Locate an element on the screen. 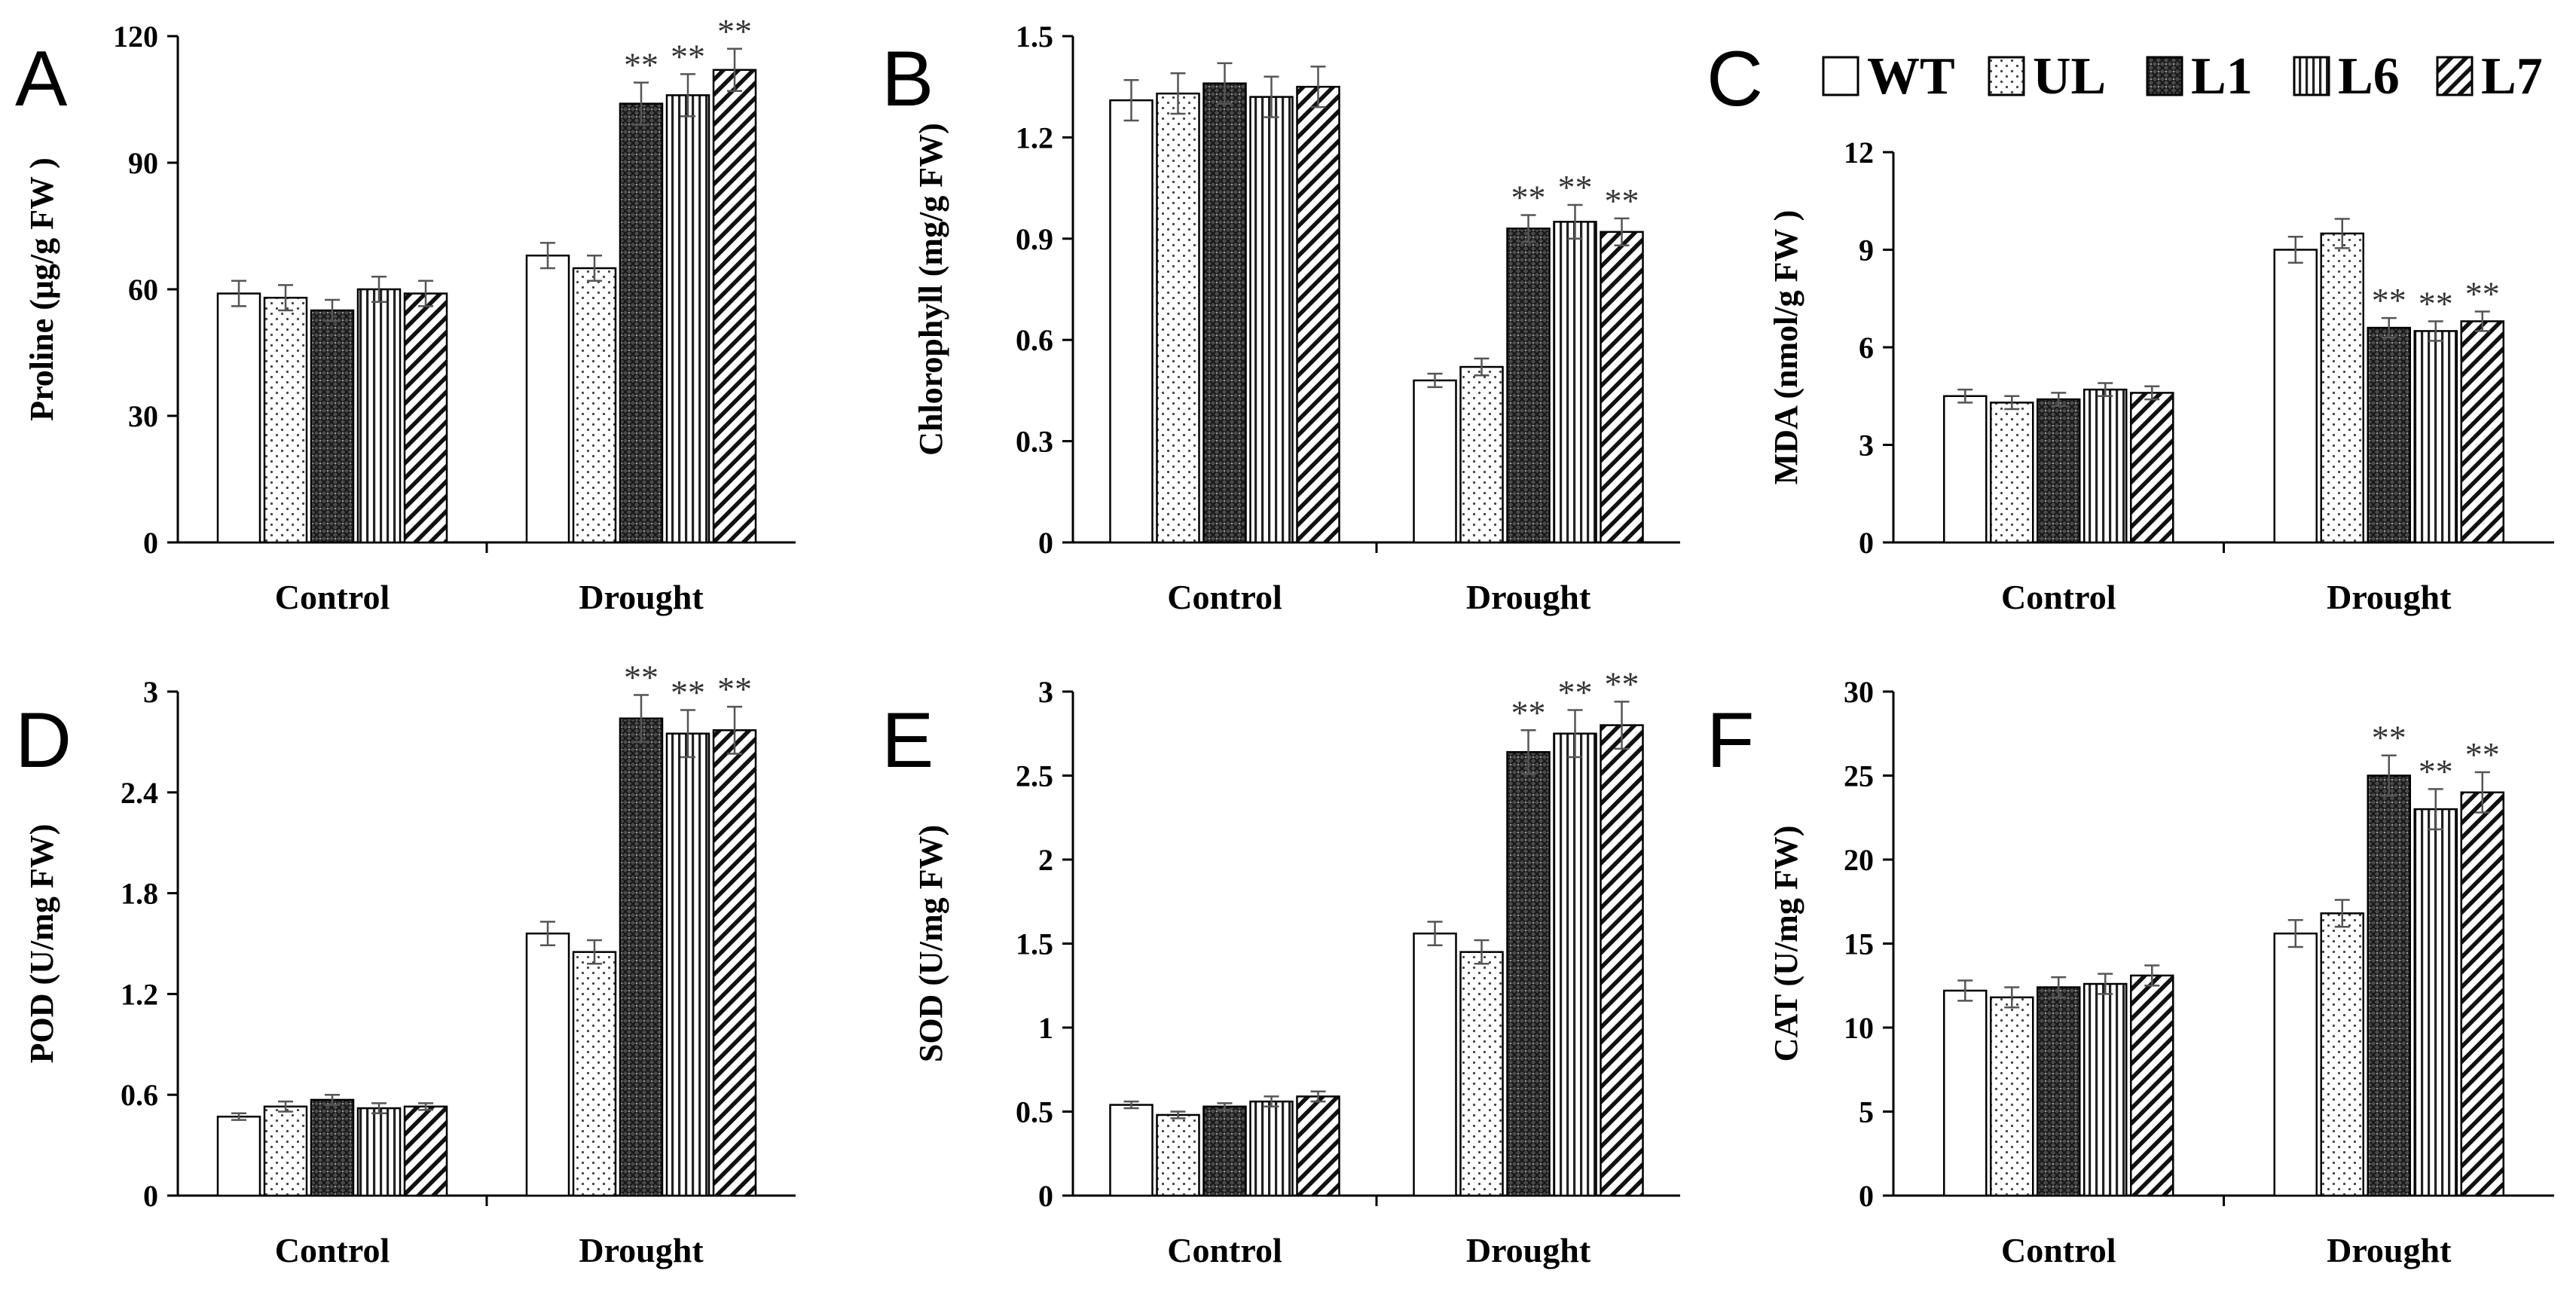 Image resolution: width=2576 pixels, height=1289 pixels. panel-c-bar-l6-control is located at coordinates (2105, 466).